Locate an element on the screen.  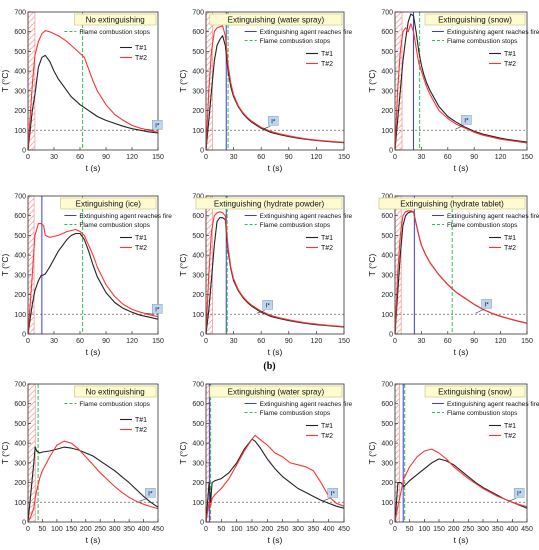
y-tick-label: 500 is located at coordinates (387, 236).